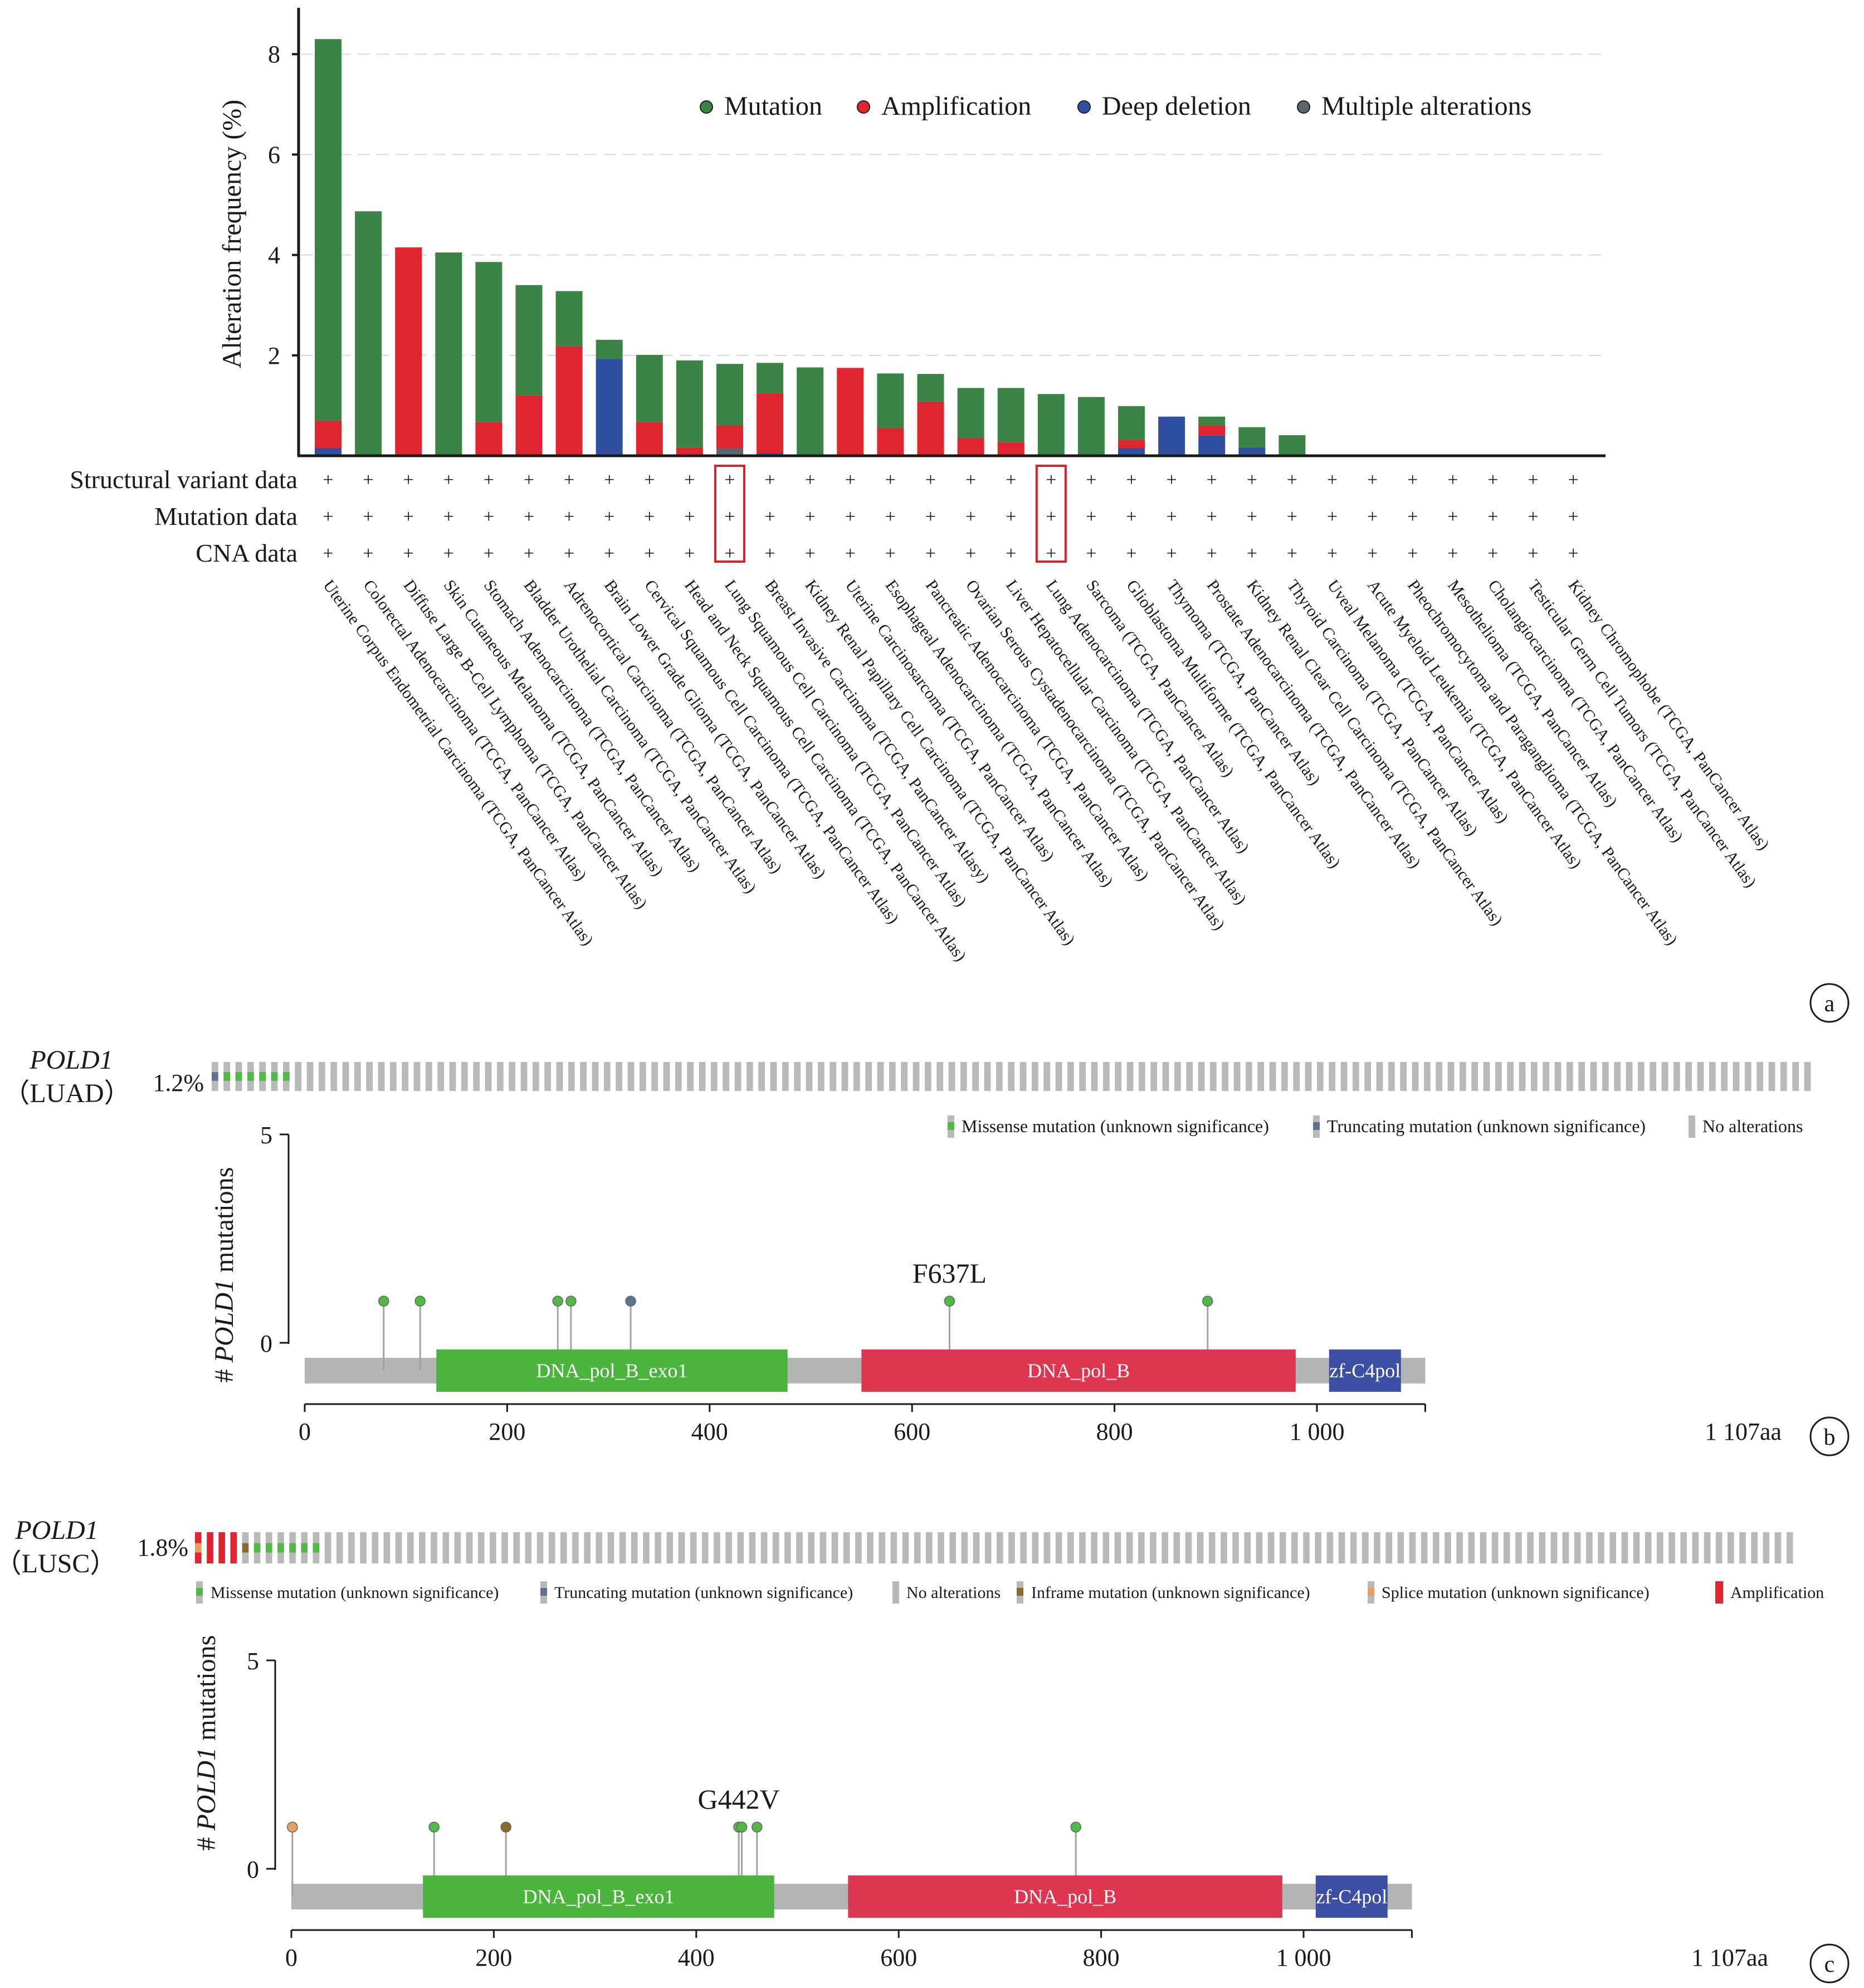 This screenshot has height=1988, width=1864. Describe the element at coordinates (1051, 553) in the screenshot. I see `data-mark-18-2: +` at that location.